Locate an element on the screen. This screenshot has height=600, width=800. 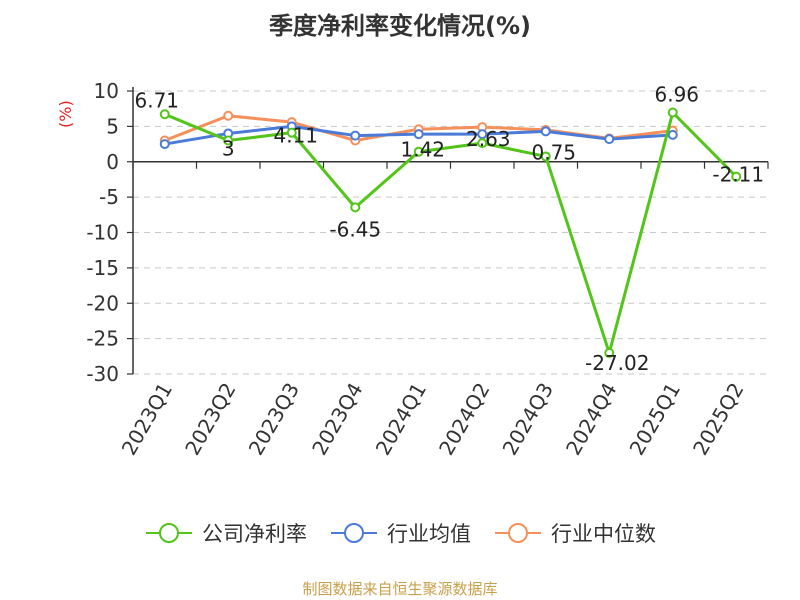
legend-label: 行业中位数 is located at coordinates (603, 534).